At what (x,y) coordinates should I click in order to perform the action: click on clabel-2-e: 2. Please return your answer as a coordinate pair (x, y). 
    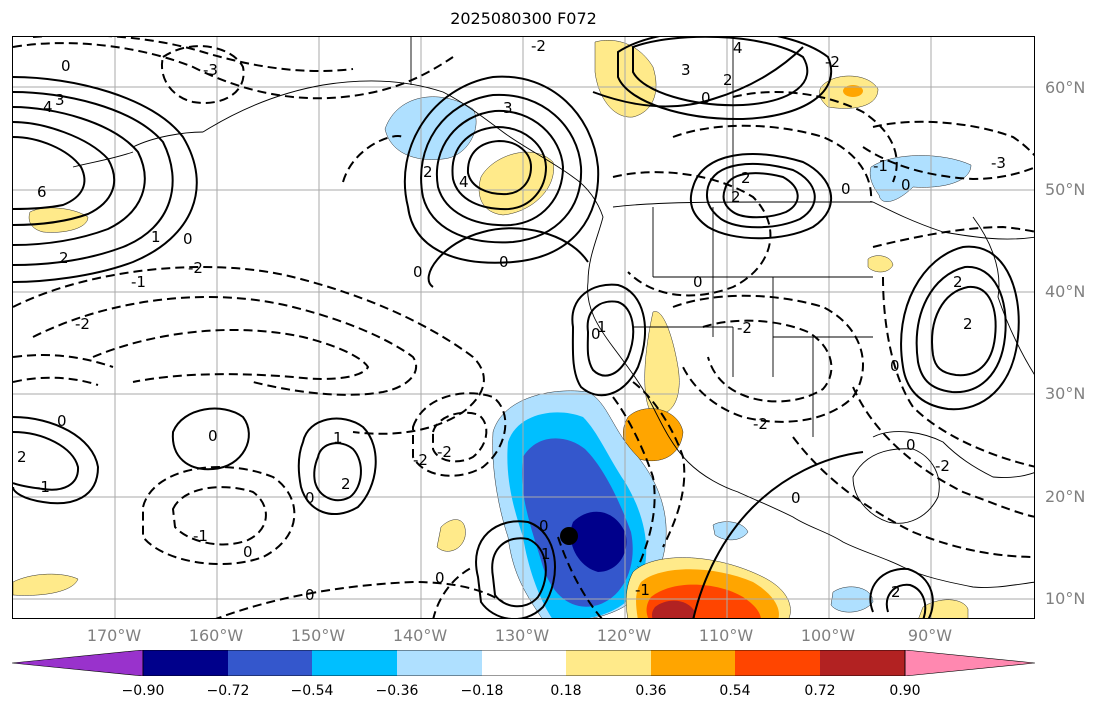
    Looking at the image, I should click on (736, 197).